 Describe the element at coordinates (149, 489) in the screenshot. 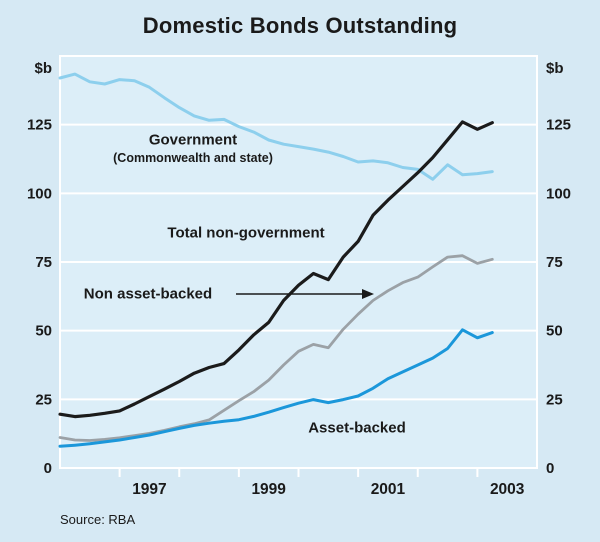

I see `x-axis-label-1997: 1997` at that location.